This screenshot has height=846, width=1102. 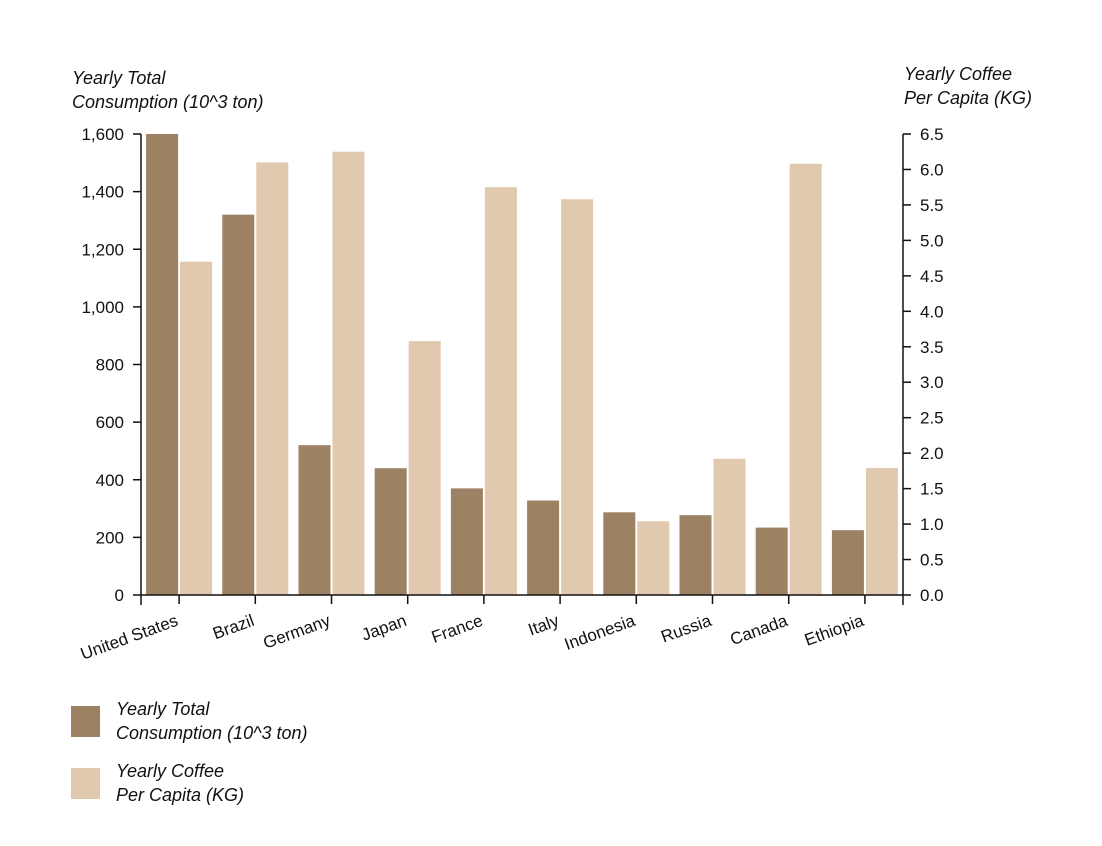 I want to click on bar-total-consumption-brazil, so click(x=238, y=405).